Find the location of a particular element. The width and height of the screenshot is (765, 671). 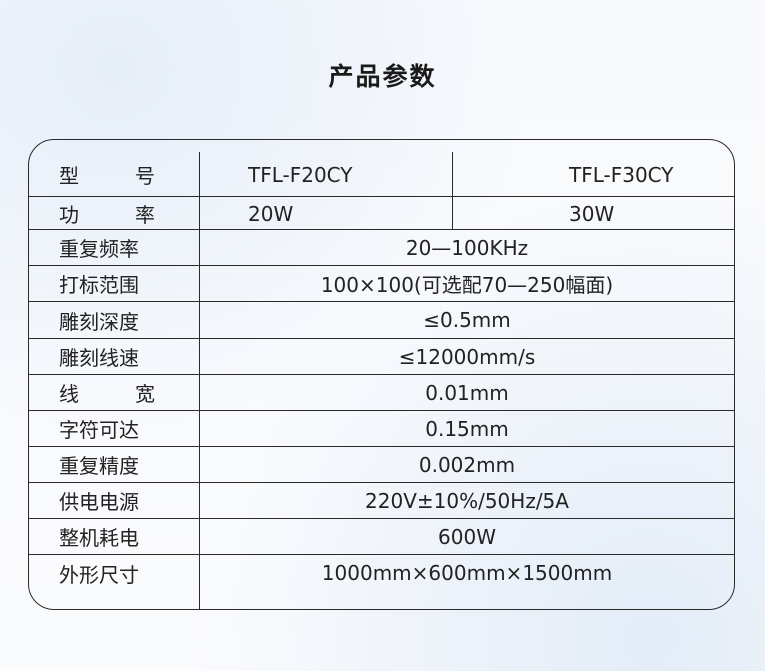

row-value: 600W is located at coordinates (467, 536).